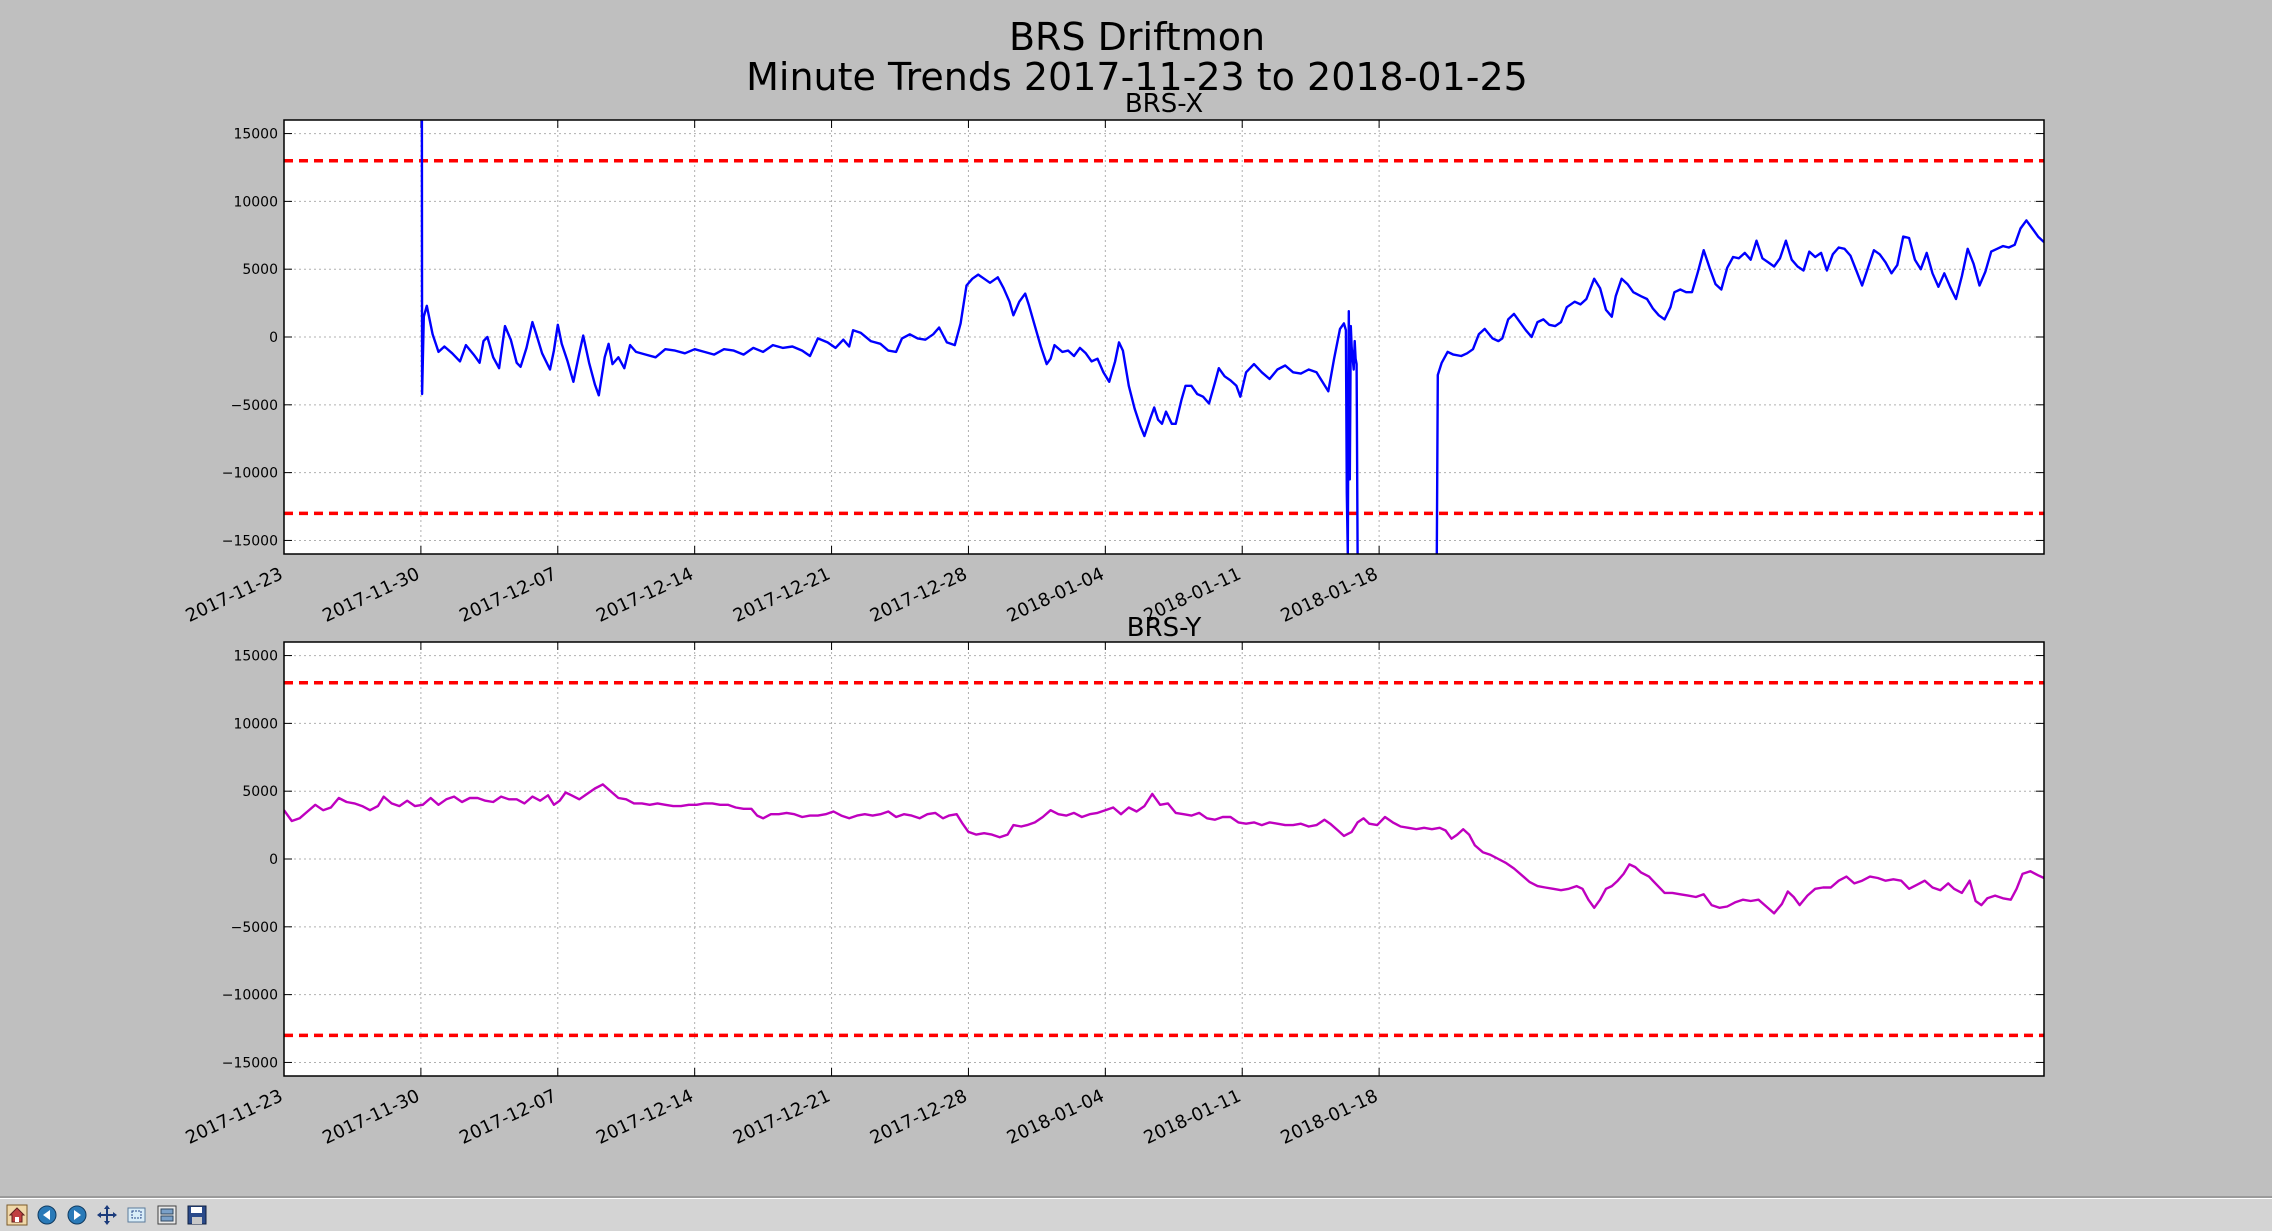 The width and height of the screenshot is (2272, 1231). I want to click on save-button, so click(197, 1215).